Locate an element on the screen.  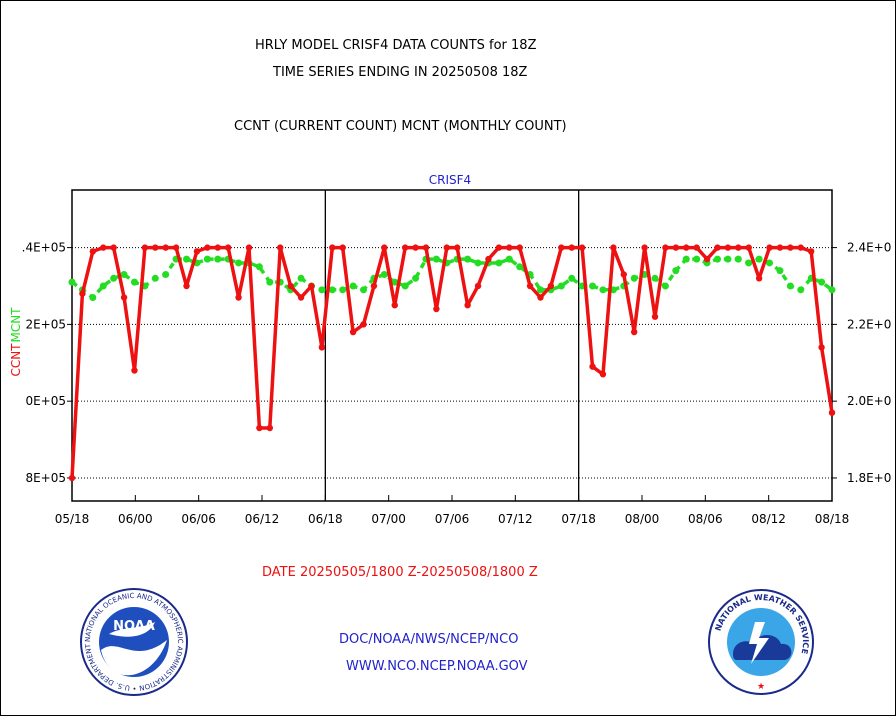
y-tick-label-left: 2E+05 is located at coordinates (45, 324).